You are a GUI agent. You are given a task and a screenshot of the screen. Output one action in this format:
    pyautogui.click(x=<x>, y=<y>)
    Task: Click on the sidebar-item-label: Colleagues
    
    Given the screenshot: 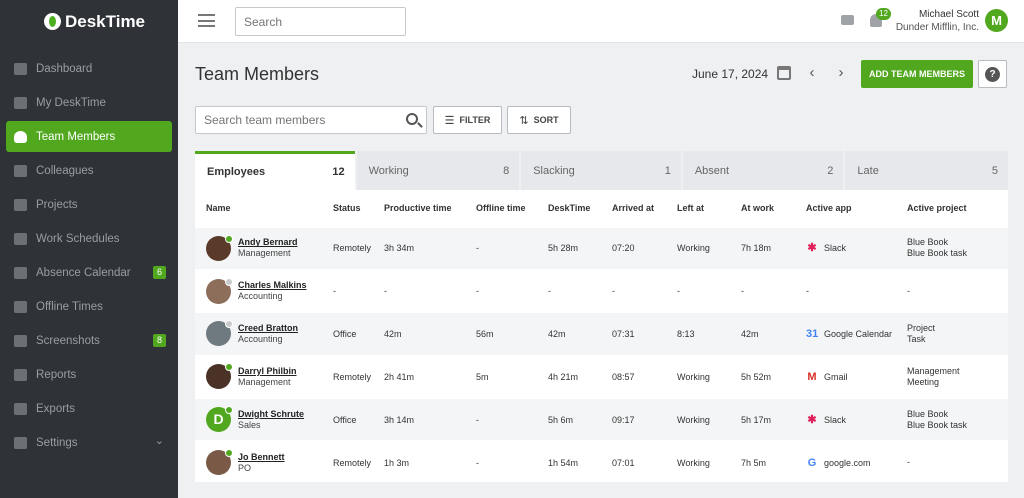 What is the action you would take?
    pyautogui.click(x=65, y=170)
    